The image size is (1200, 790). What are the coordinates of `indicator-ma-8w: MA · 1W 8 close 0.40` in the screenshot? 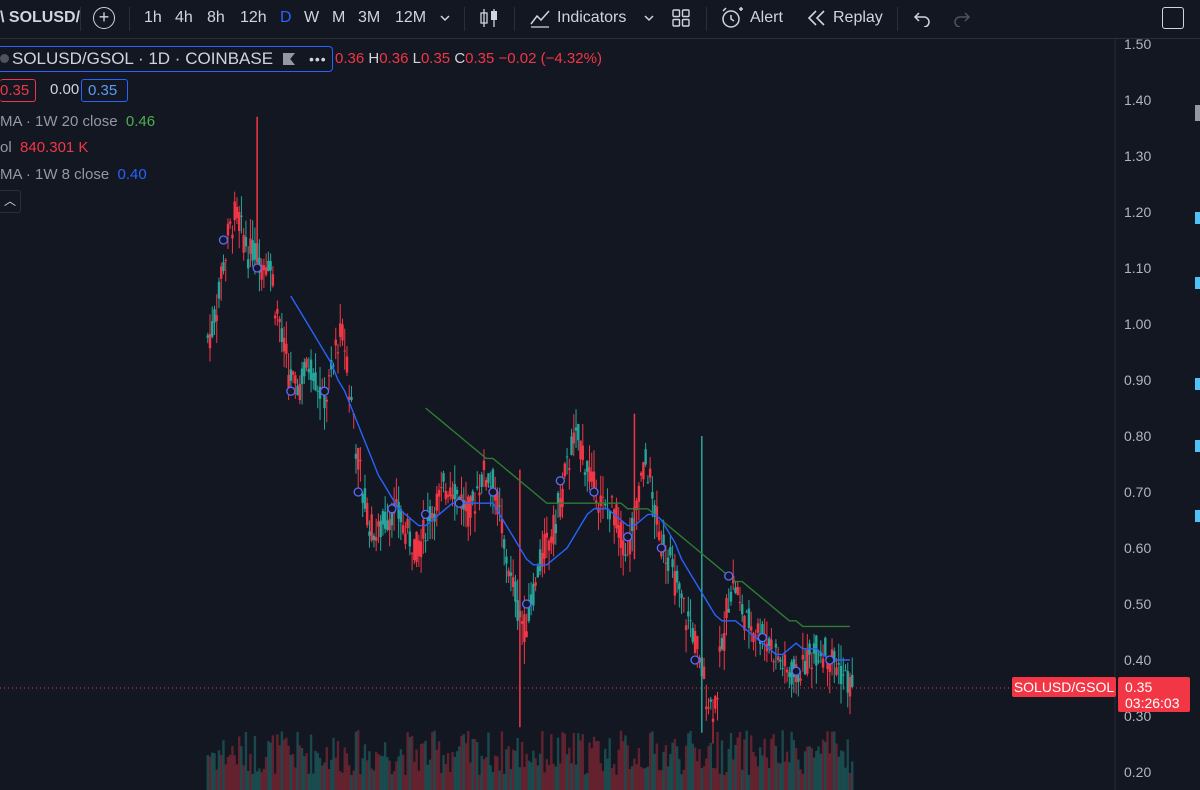 It's located at (73, 174).